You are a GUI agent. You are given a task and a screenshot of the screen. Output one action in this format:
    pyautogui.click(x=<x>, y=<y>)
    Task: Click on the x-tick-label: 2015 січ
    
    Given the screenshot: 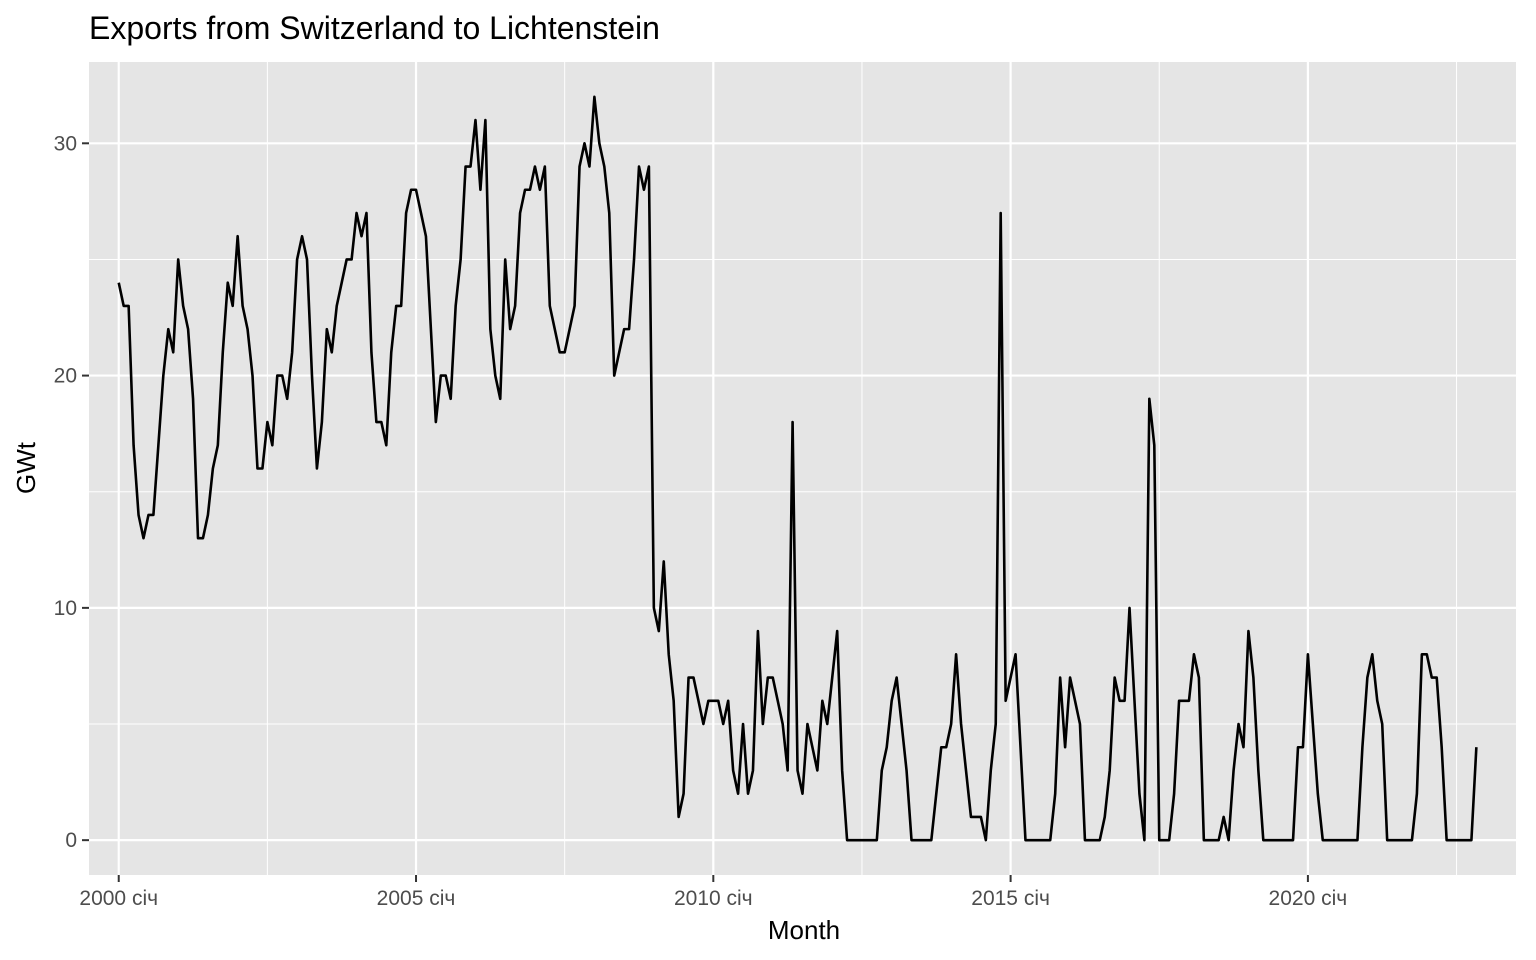 What is the action you would take?
    pyautogui.click(x=1010, y=898)
    